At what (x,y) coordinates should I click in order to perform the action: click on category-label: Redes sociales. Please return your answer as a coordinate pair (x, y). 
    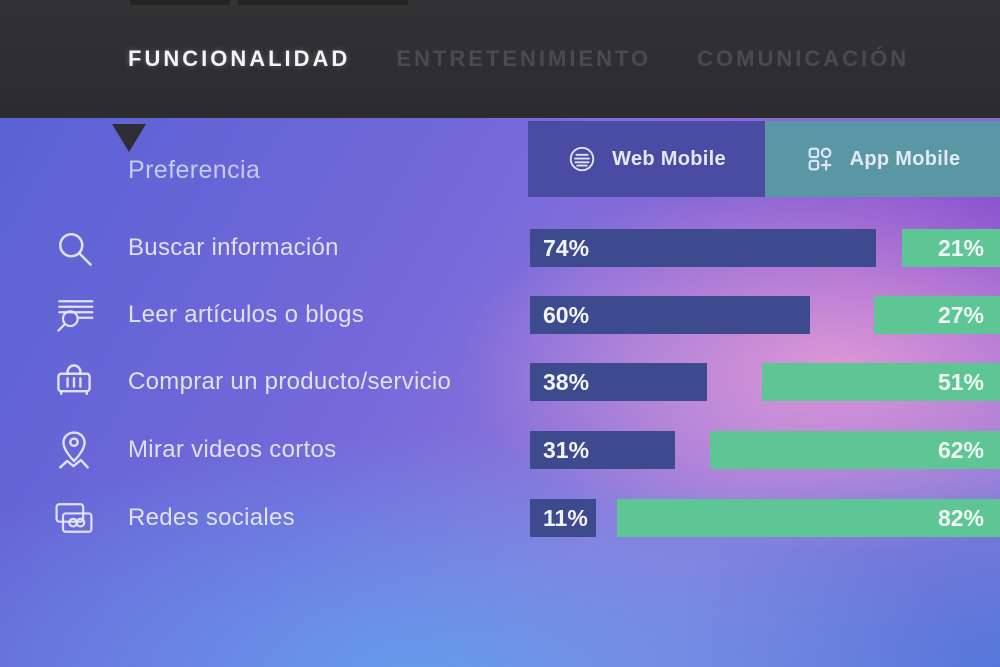
    Looking at the image, I should click on (211, 517).